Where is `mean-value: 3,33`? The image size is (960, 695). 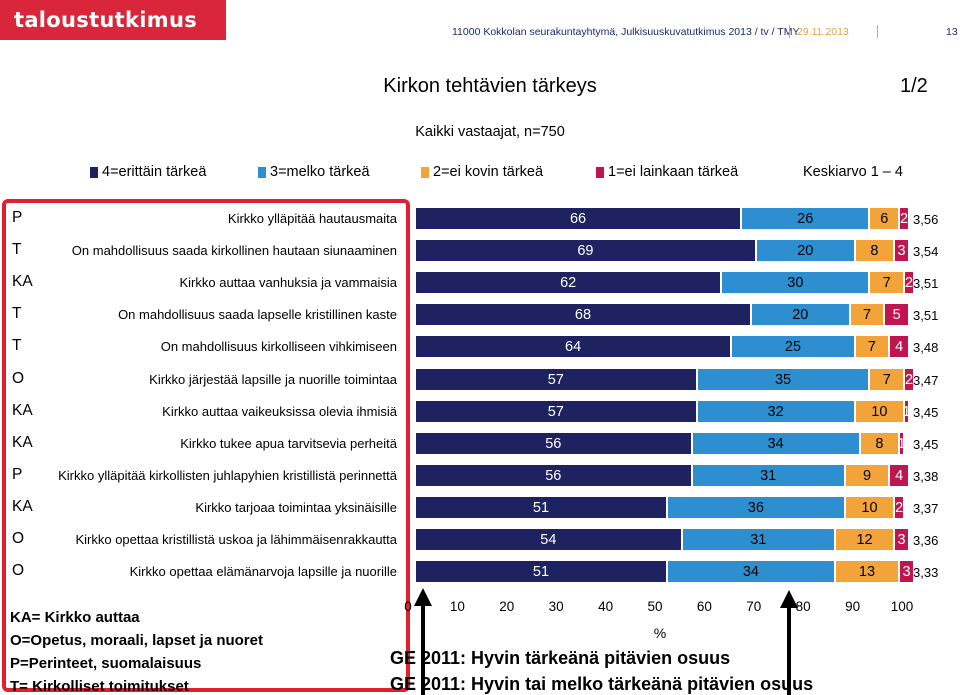 mean-value: 3,33 is located at coordinates (926, 572).